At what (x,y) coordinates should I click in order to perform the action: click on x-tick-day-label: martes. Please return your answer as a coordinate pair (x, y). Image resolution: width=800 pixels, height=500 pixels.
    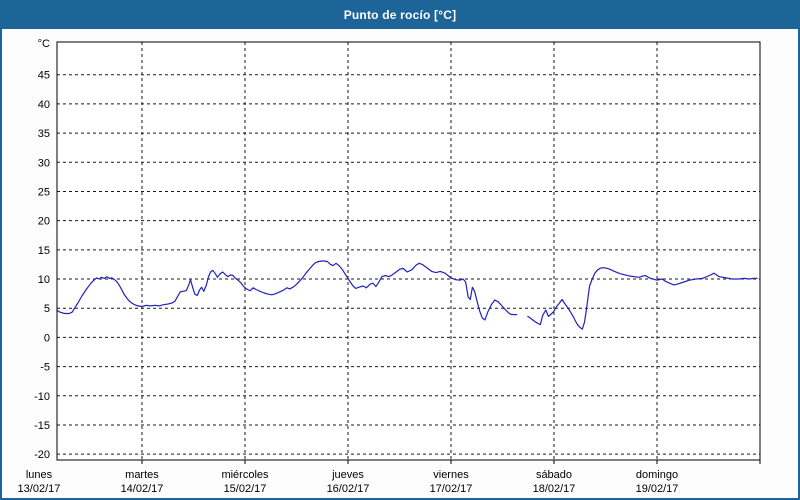
    Looking at the image, I should click on (142, 475).